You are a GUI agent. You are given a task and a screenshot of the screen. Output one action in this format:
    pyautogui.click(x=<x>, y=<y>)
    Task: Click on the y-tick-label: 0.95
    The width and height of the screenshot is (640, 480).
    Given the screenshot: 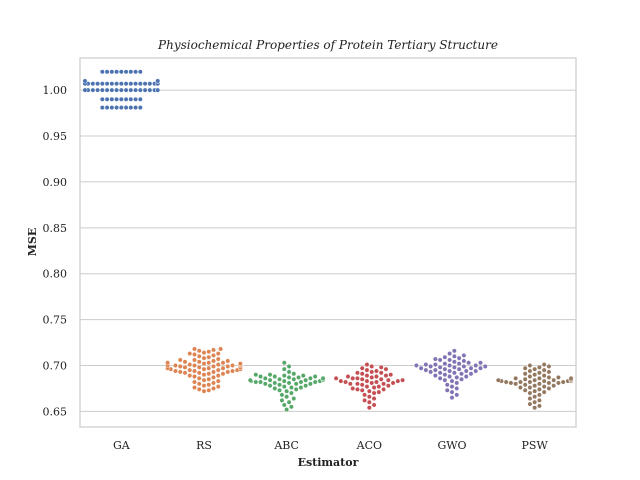 What is the action you would take?
    pyautogui.click(x=55, y=136)
    